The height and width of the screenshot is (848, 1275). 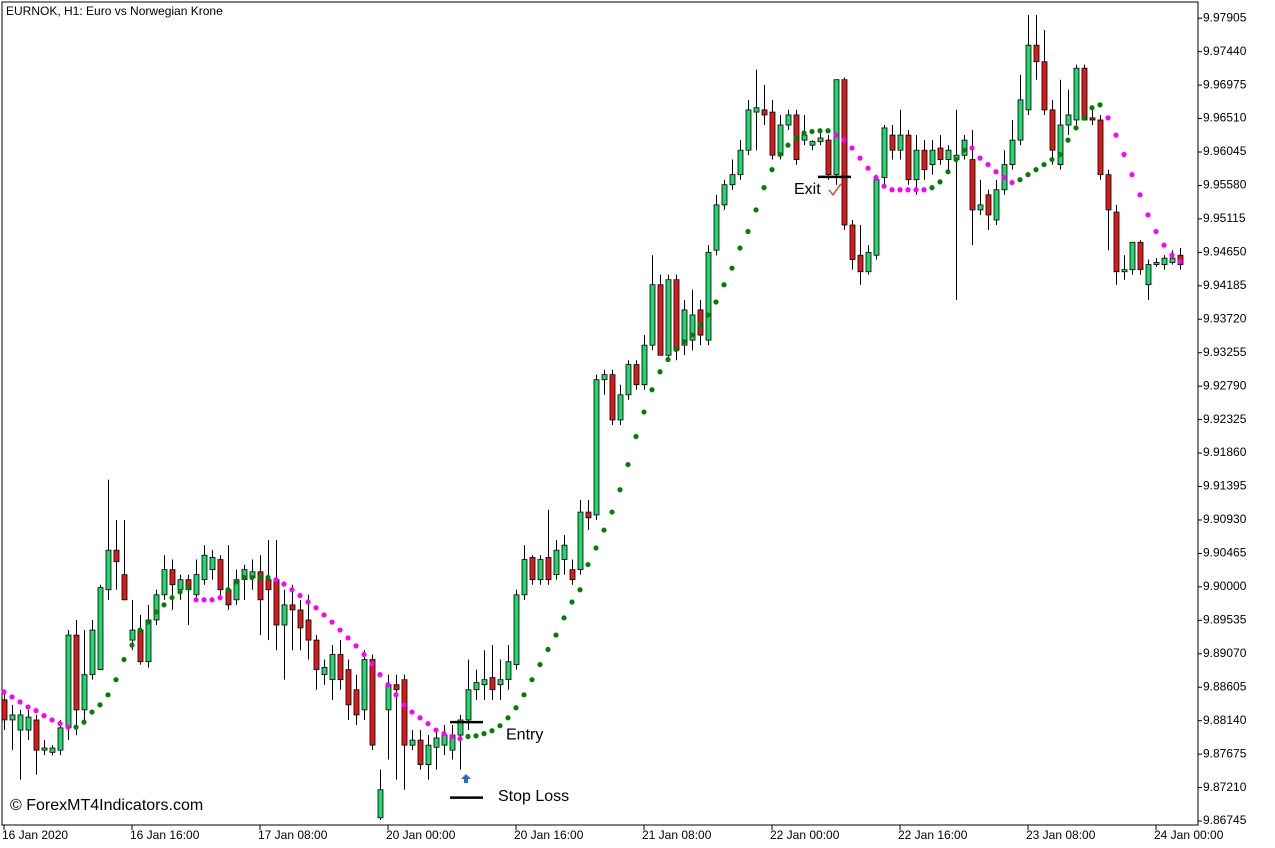 What do you see at coordinates (1225, 151) in the screenshot?
I see `y-tick-label: 9.96045` at bounding box center [1225, 151].